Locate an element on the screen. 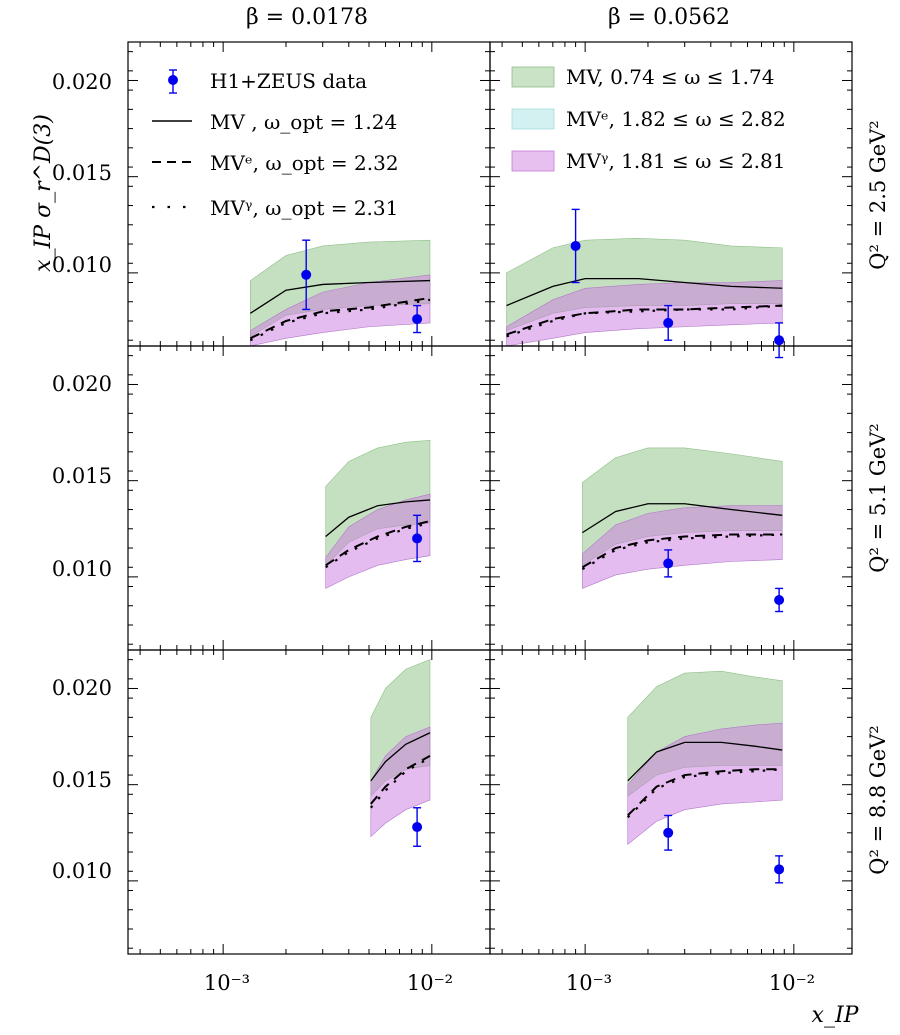 The height and width of the screenshot is (1035, 900). legend-label-mvg-band: MVᵞ, 1.81 ≤ ω ≤ 2.81 is located at coordinates (675, 161).